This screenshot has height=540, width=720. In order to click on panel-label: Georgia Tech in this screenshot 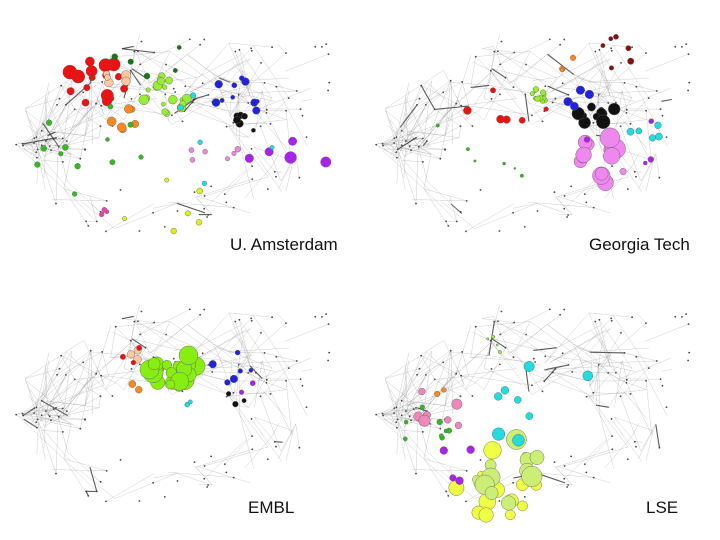, I will do `click(639, 244)`.